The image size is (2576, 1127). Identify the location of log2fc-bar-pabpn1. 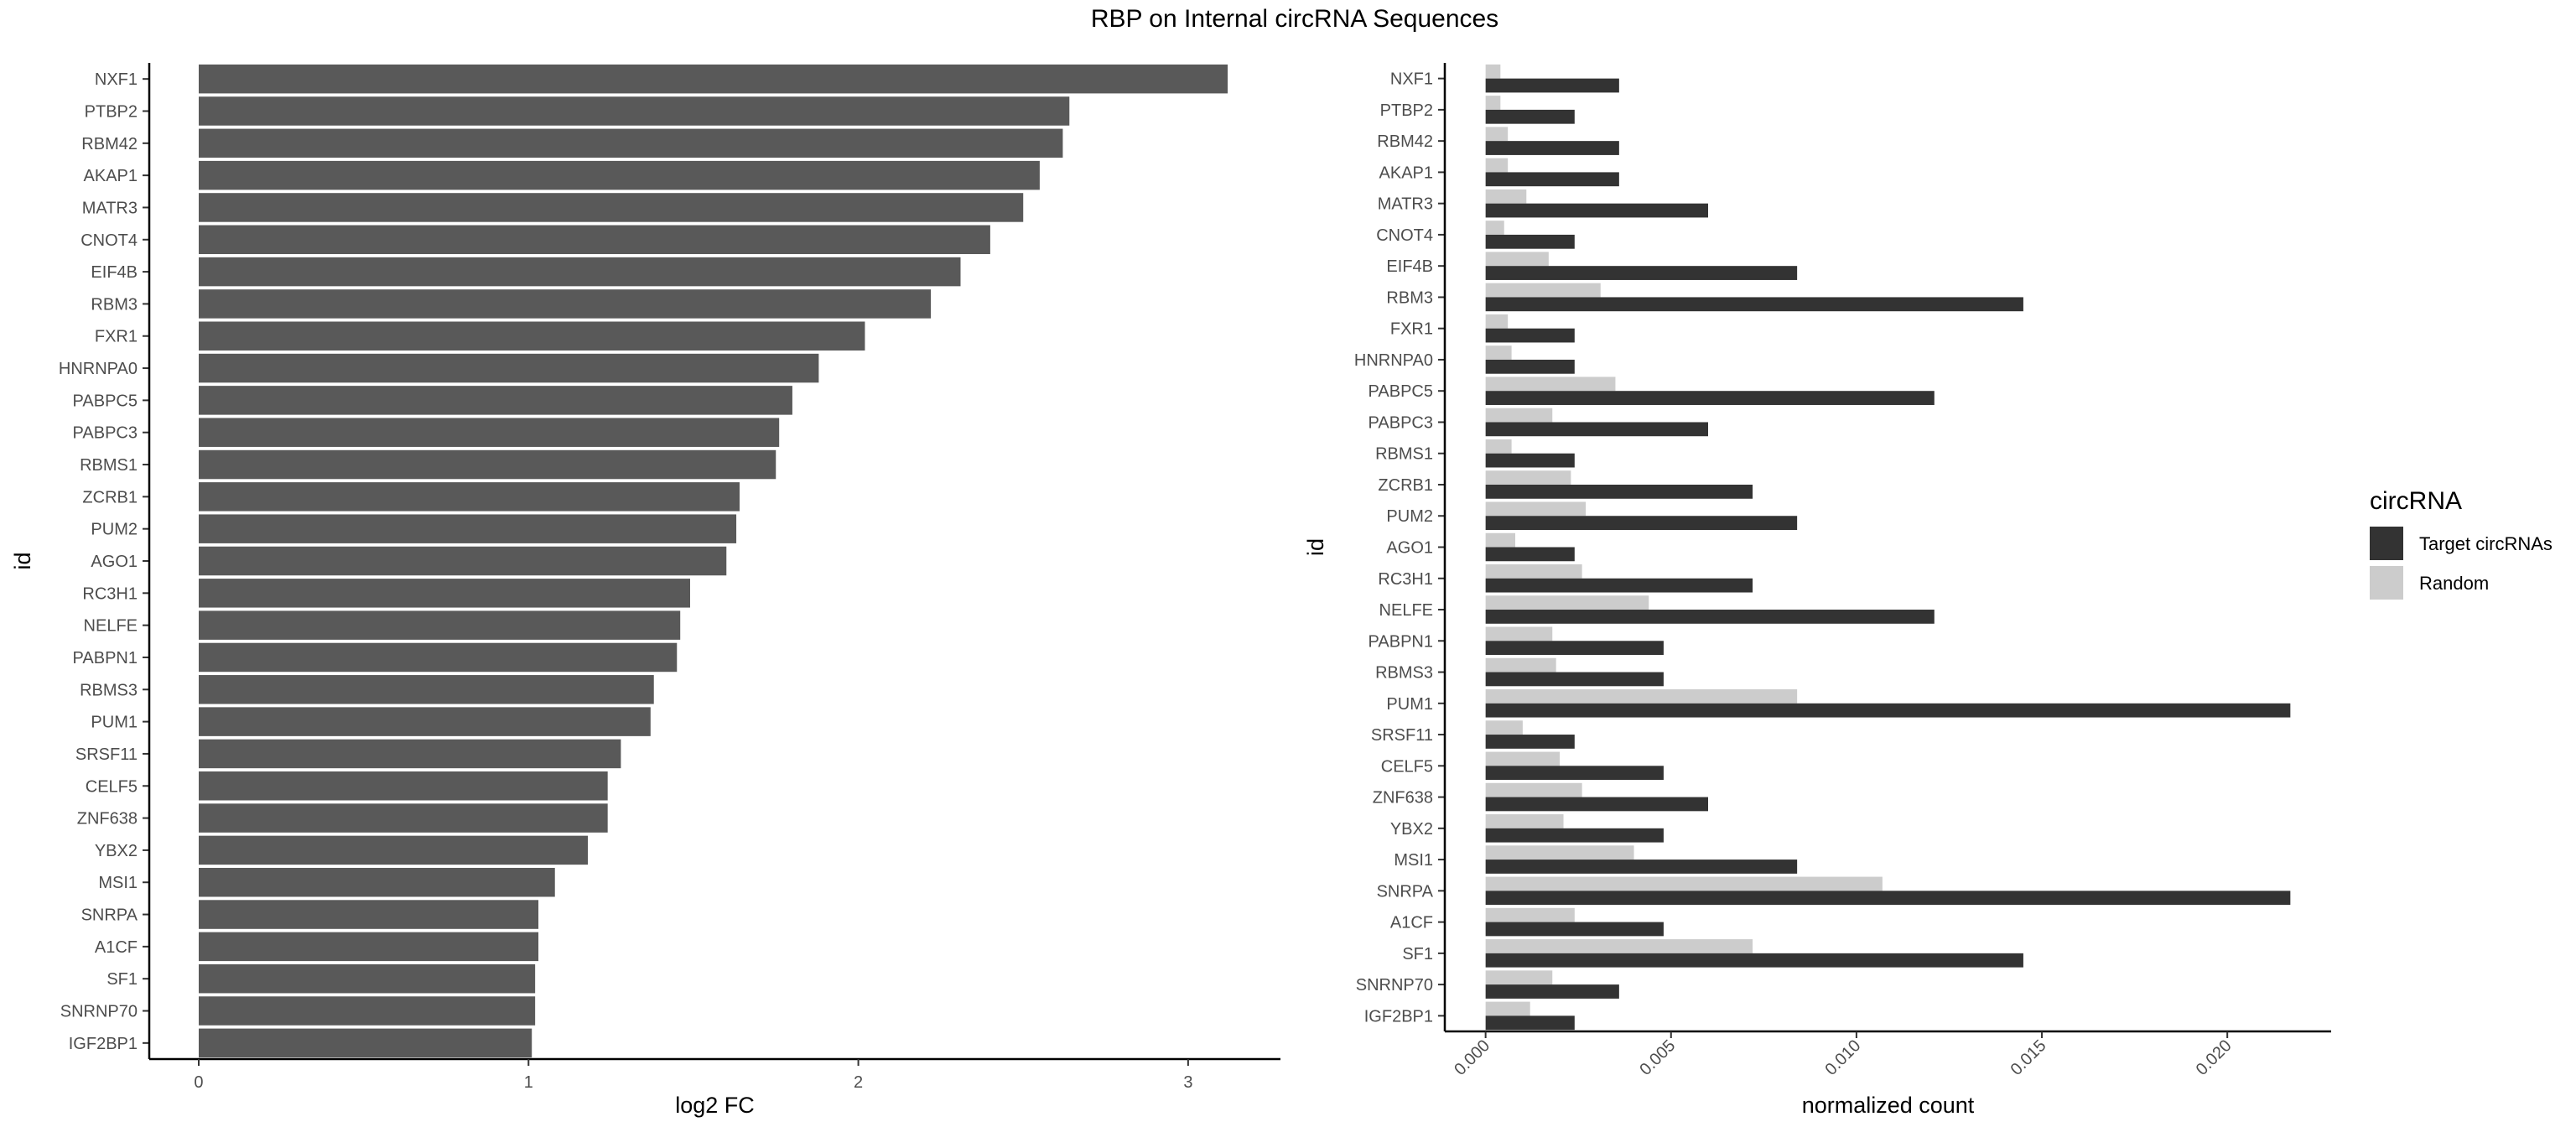
(438, 657).